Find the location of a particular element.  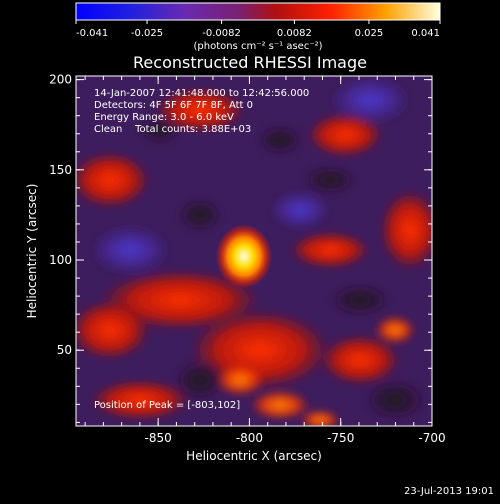

x-tick-label: -850 is located at coordinates (158, 438).